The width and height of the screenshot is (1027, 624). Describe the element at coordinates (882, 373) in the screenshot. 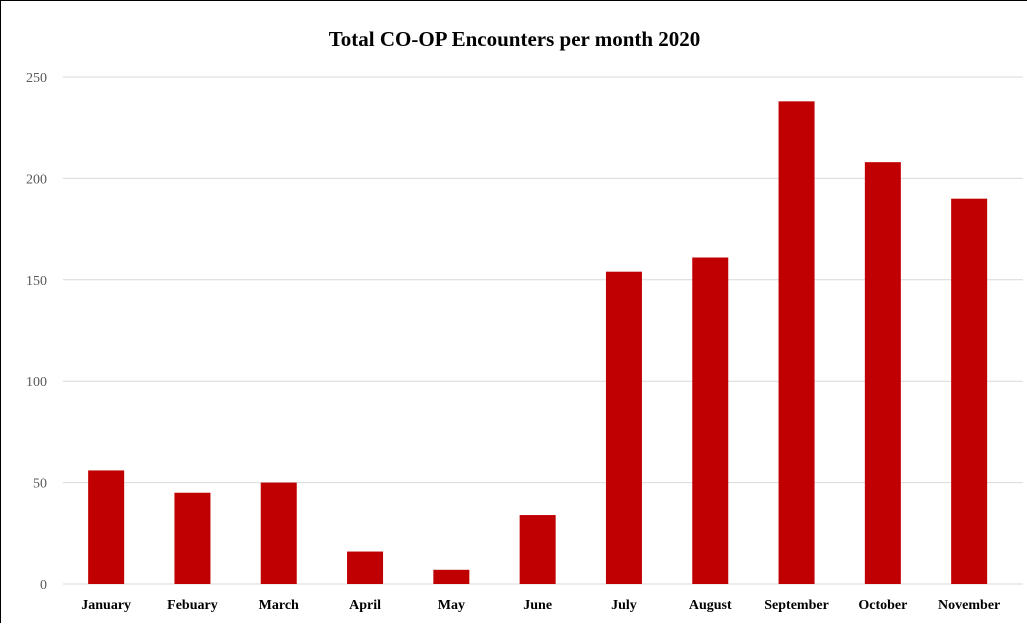

I see `bar-october` at that location.